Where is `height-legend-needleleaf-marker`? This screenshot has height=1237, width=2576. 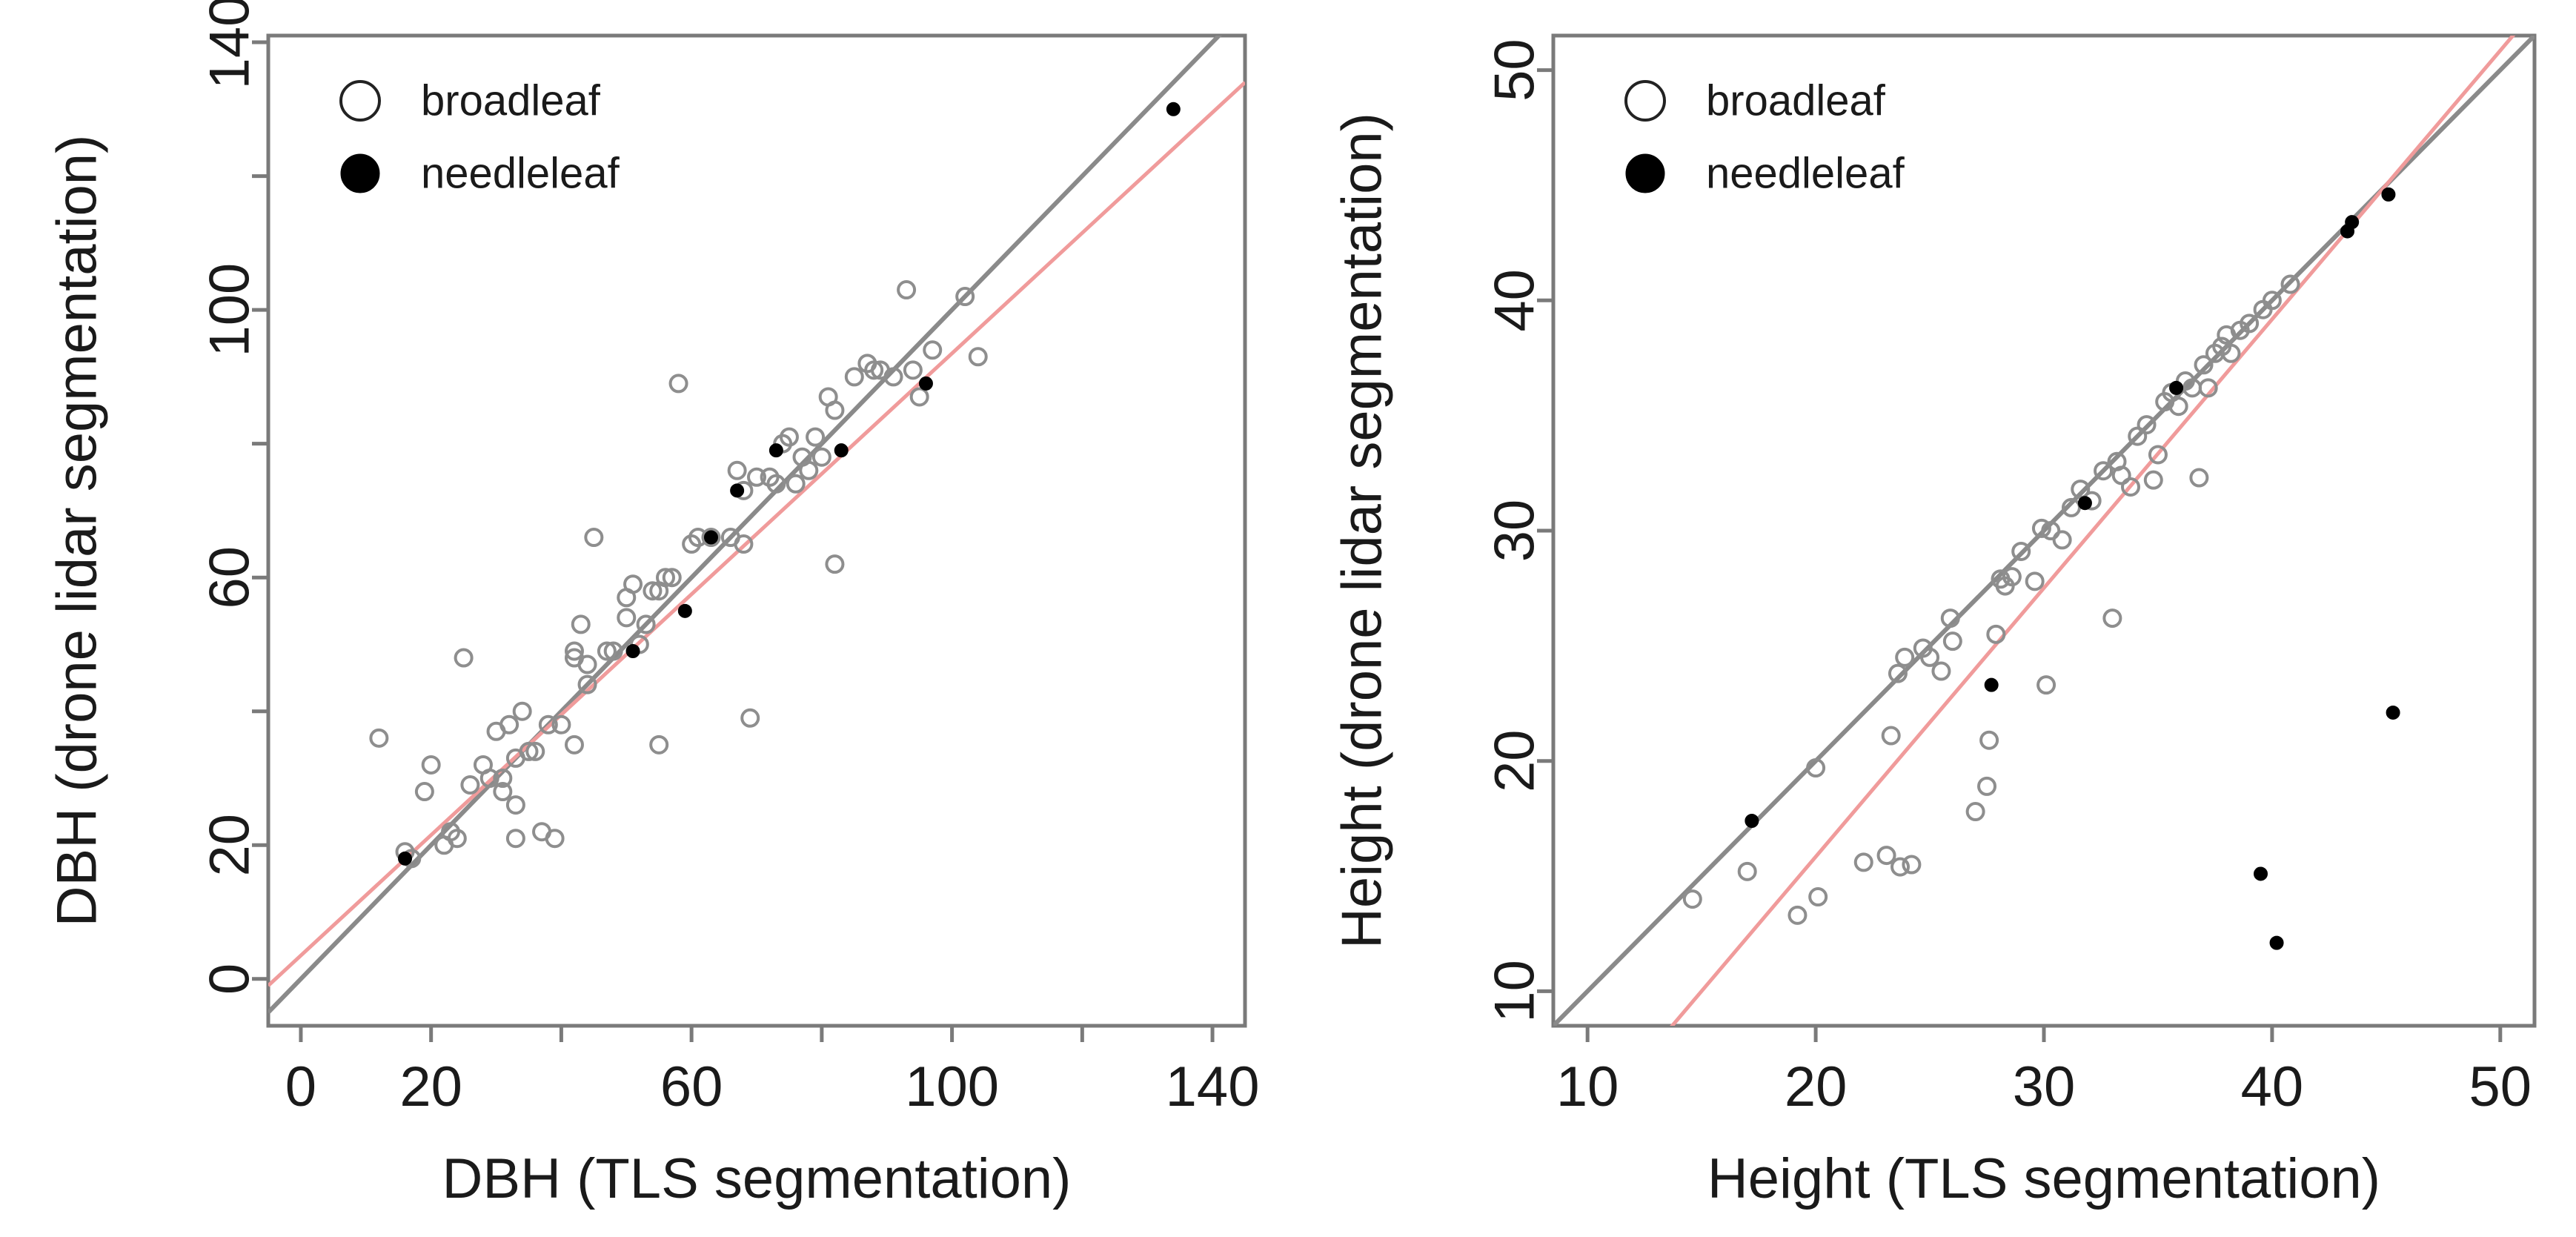
height-legend-needleleaf-marker is located at coordinates (1645, 173).